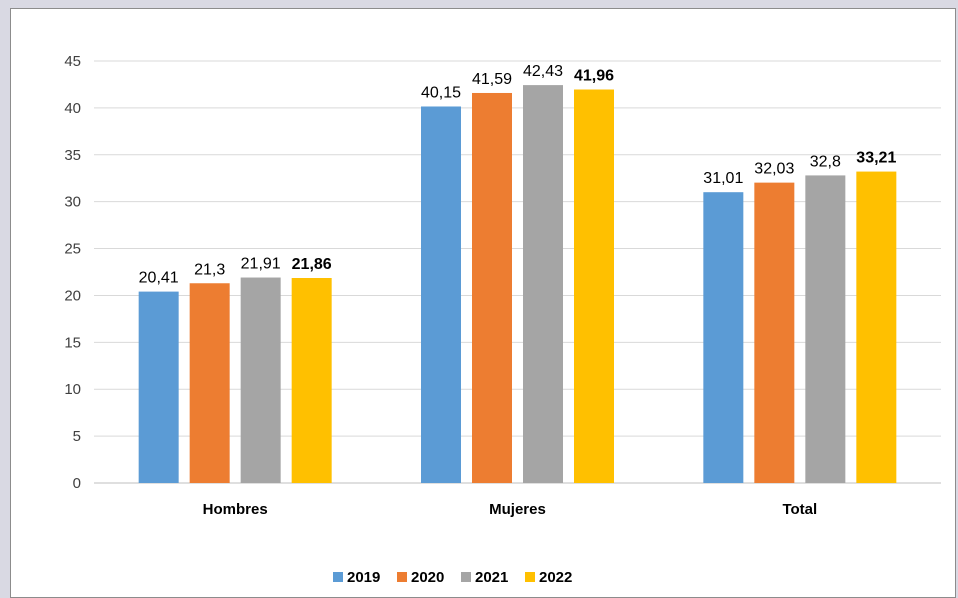 This screenshot has height=598, width=958. What do you see at coordinates (492, 288) in the screenshot?
I see `bar-2020-mujeres` at bounding box center [492, 288].